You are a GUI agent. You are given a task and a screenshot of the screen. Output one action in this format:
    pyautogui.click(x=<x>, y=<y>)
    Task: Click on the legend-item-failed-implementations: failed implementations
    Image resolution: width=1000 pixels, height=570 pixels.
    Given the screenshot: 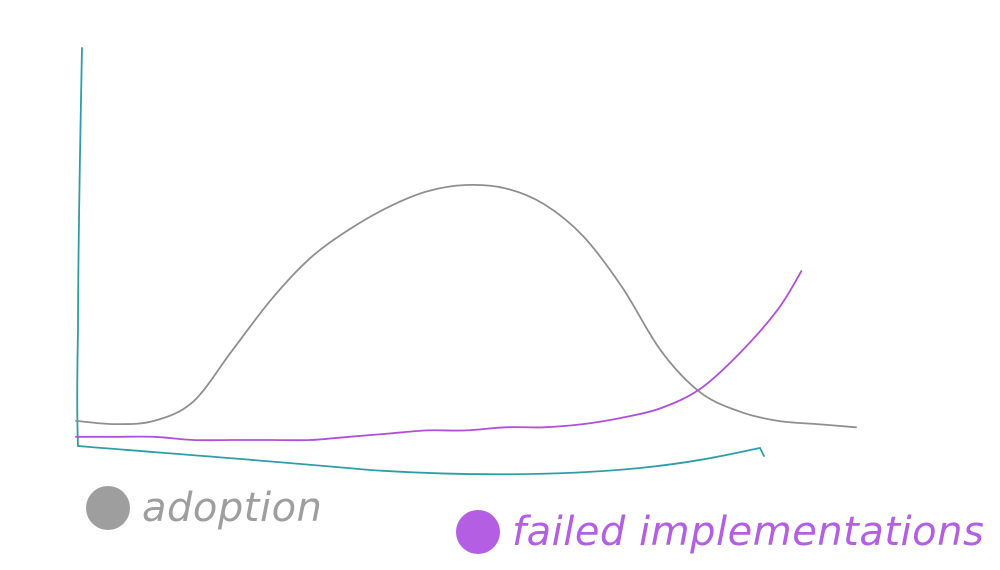 What is the action you would take?
    pyautogui.click(x=720, y=532)
    